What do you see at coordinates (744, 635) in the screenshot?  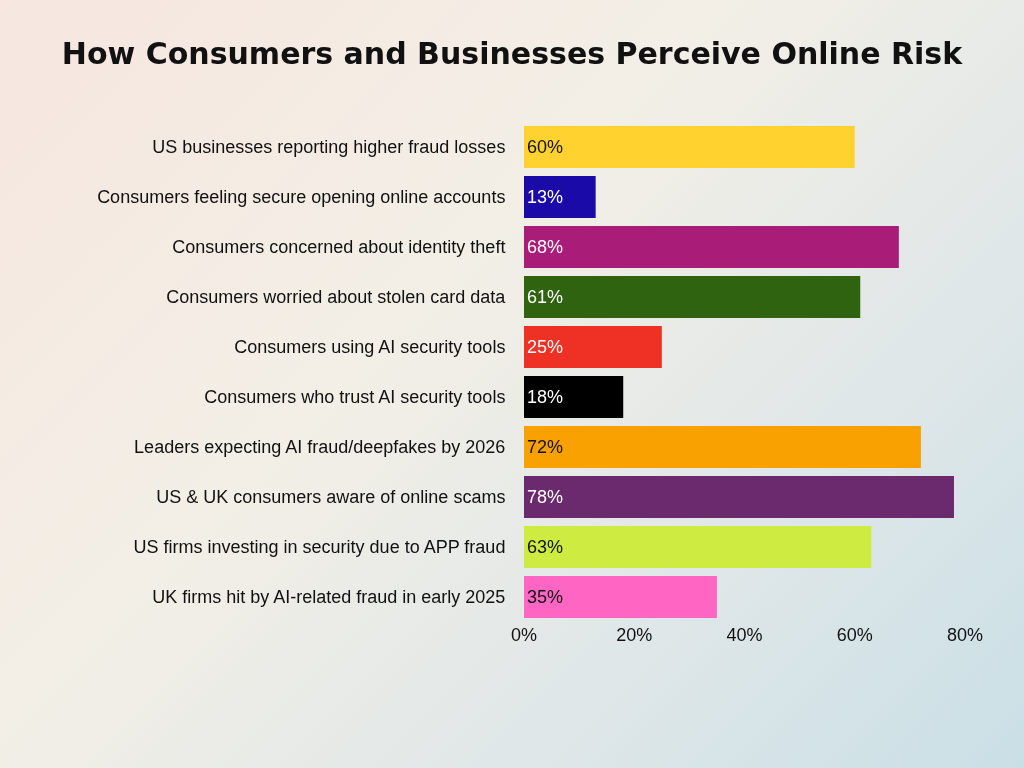 I see `x-tick-label: 40%` at bounding box center [744, 635].